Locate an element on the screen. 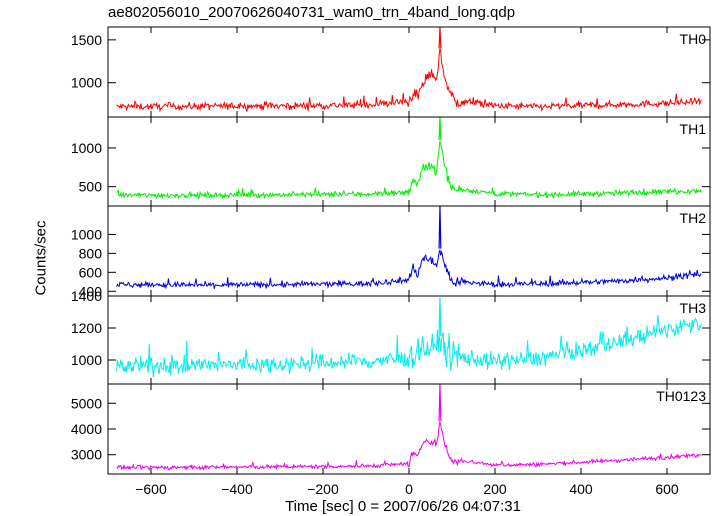  y-tick-label: 1400 is located at coordinates (86, 296).